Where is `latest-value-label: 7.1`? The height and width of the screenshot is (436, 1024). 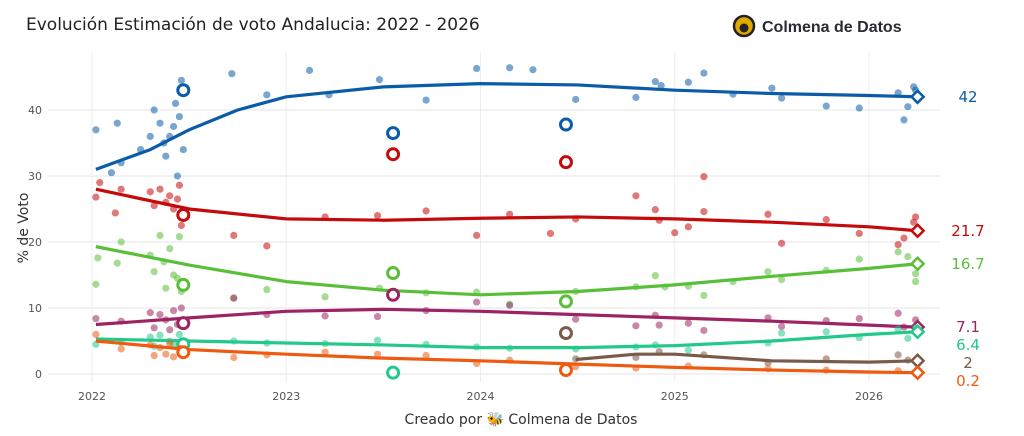 latest-value-label: 7.1 is located at coordinates (968, 327).